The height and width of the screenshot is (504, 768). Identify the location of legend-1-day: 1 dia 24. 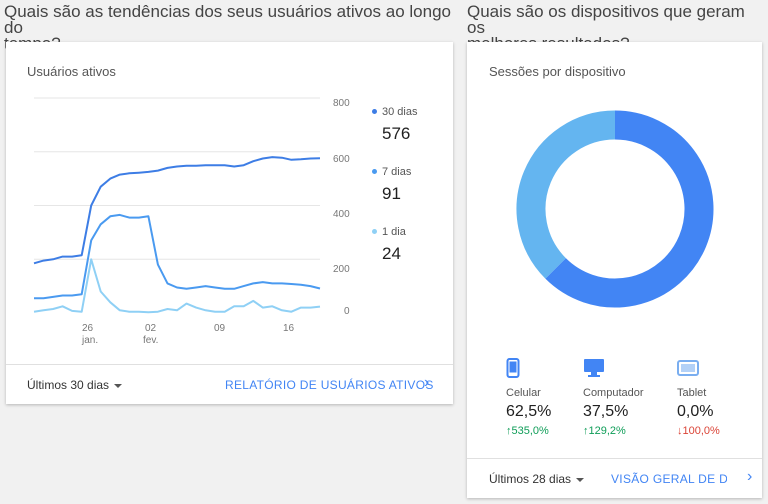
(389, 245).